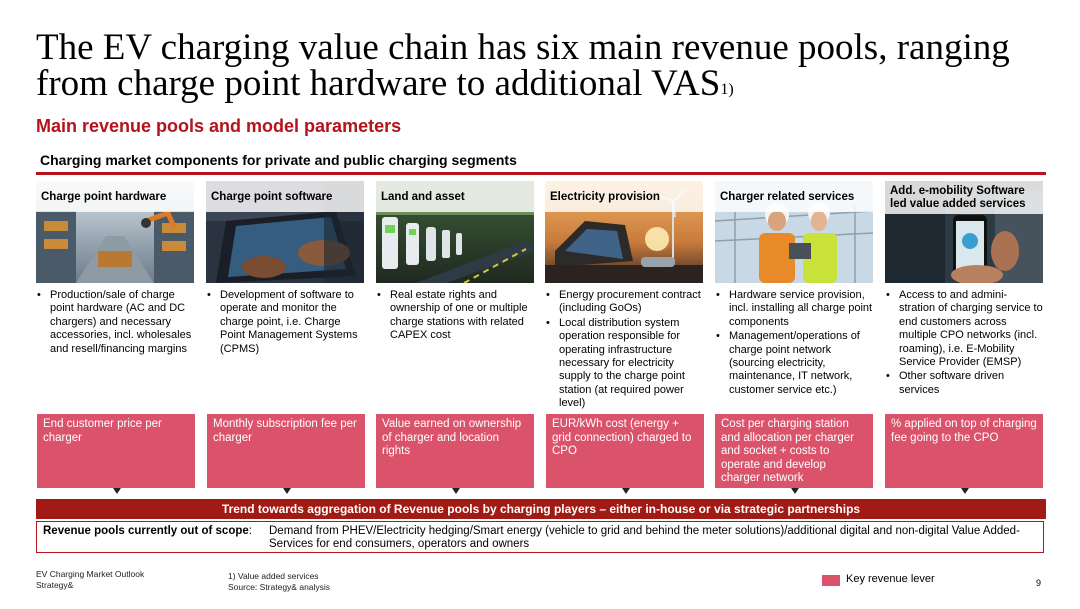 This screenshot has height=609, width=1080. What do you see at coordinates (146, 531) in the screenshot?
I see `out-of-scope-label: Revenue pools currently out of scope` at bounding box center [146, 531].